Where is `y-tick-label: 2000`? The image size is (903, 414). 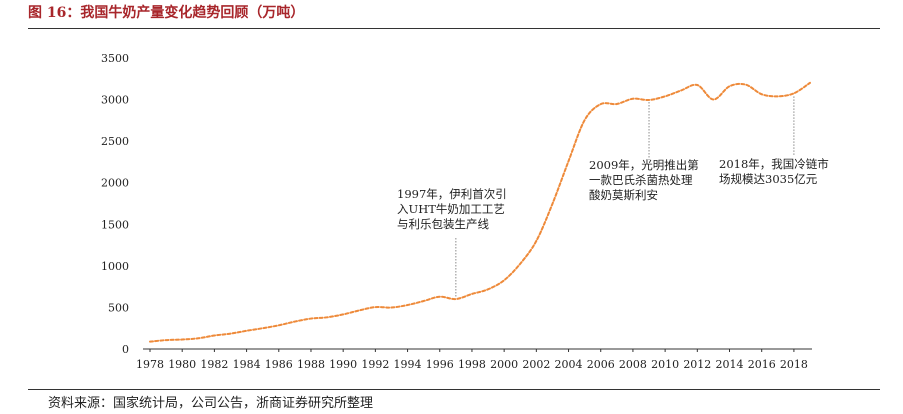
y-tick-label: 2000 is located at coordinates (115, 183).